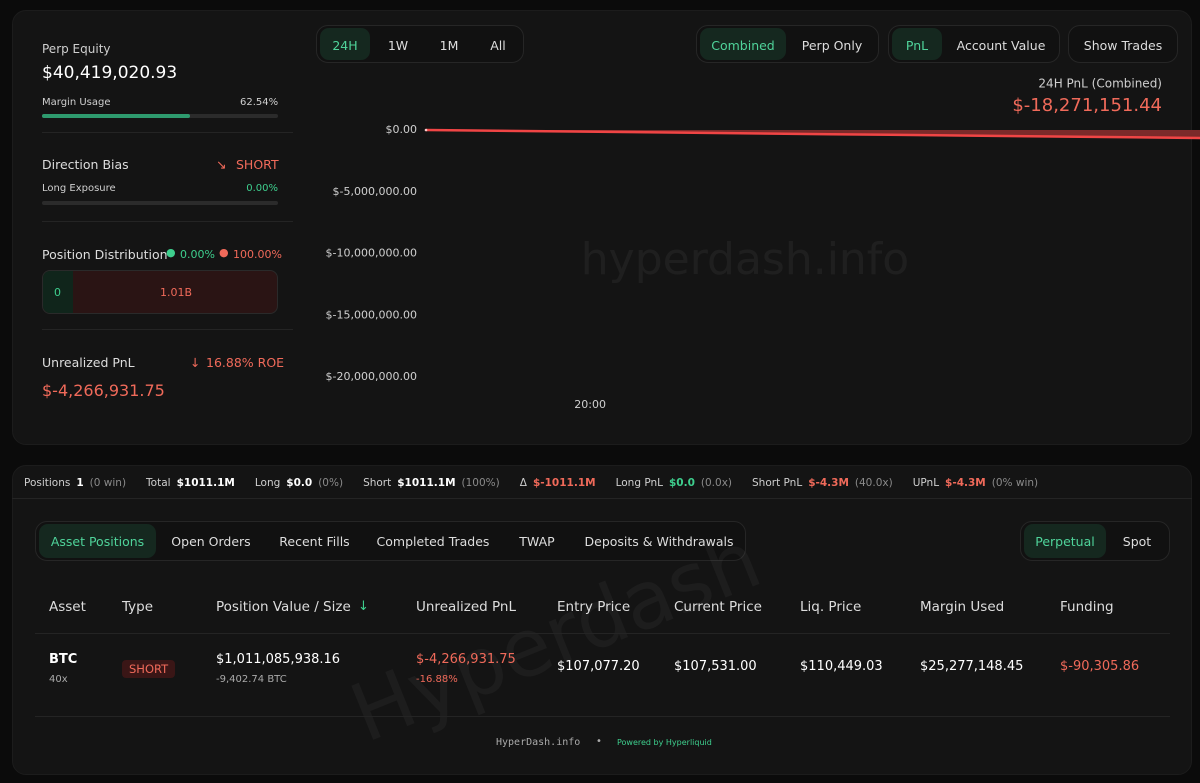 The height and width of the screenshot is (783, 1200). What do you see at coordinates (158, 483) in the screenshot?
I see `stat-label: Total` at bounding box center [158, 483].